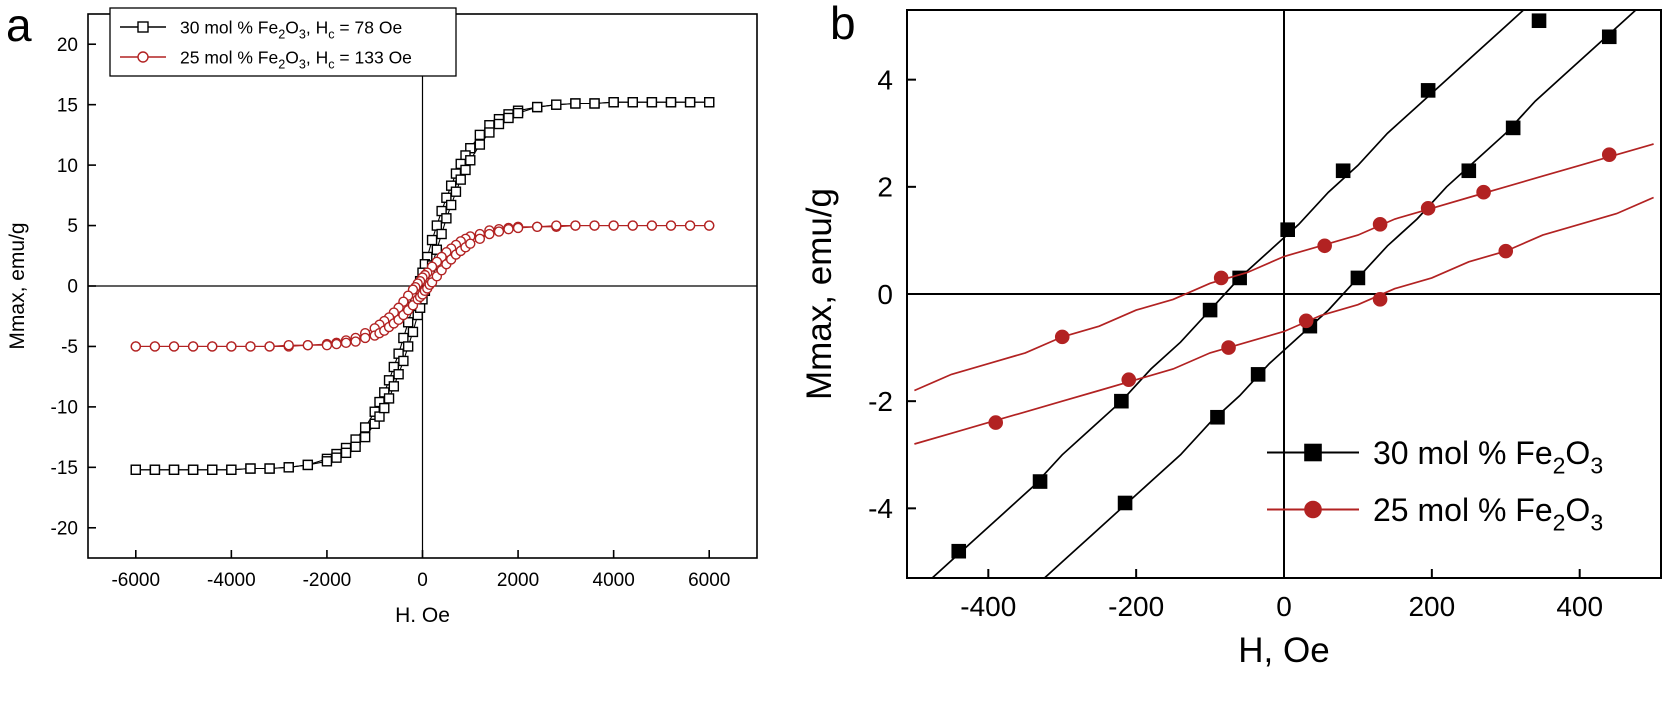 The height and width of the screenshot is (708, 1675). What do you see at coordinates (1579, 606) in the screenshot?
I see `svg-text: 400` at bounding box center [1579, 606].